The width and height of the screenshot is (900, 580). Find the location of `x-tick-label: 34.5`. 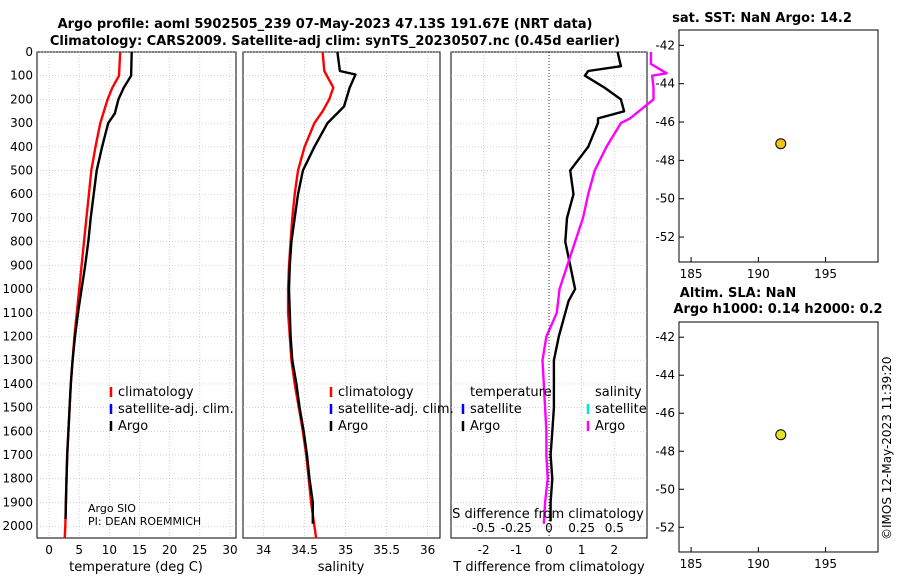

x-tick-label: 34.5 is located at coordinates (304, 550).